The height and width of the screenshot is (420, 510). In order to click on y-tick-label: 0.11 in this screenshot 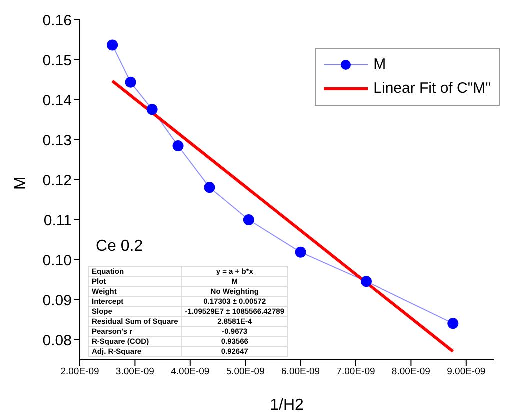, I will do `click(58, 221)`.